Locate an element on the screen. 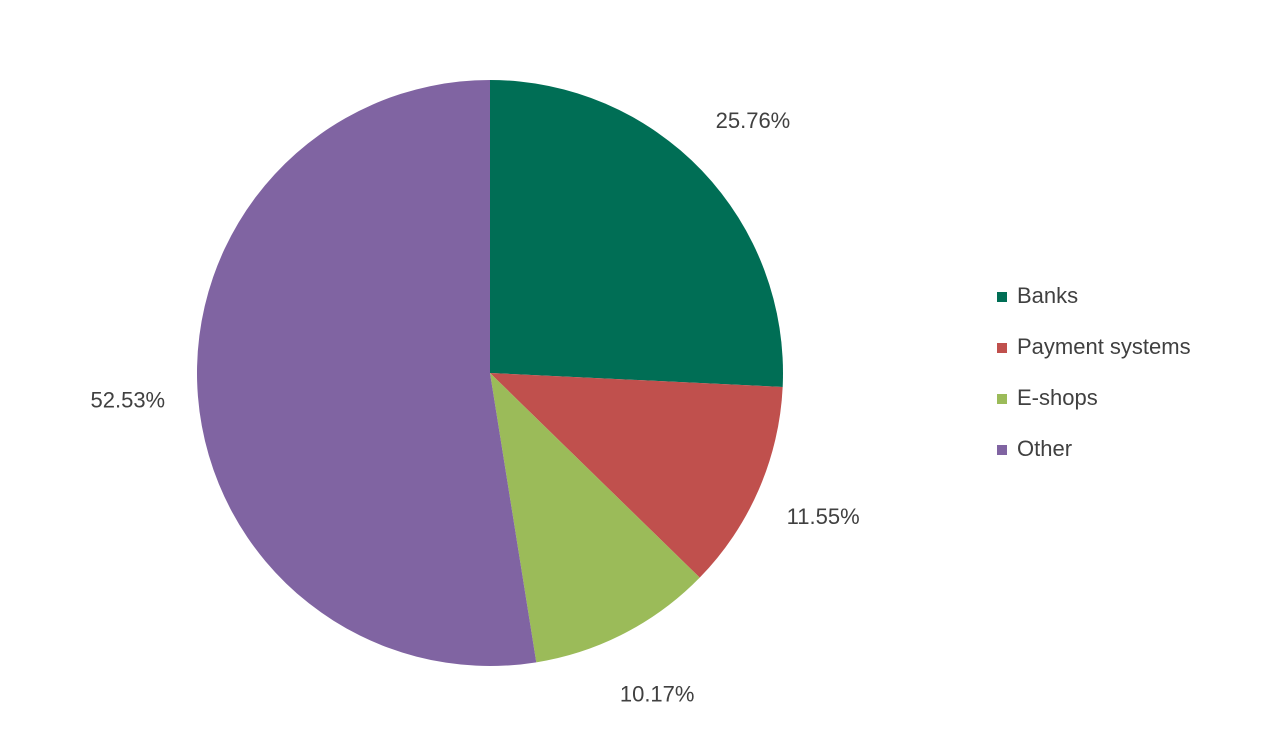  data-label: 25.76% is located at coordinates (753, 120).